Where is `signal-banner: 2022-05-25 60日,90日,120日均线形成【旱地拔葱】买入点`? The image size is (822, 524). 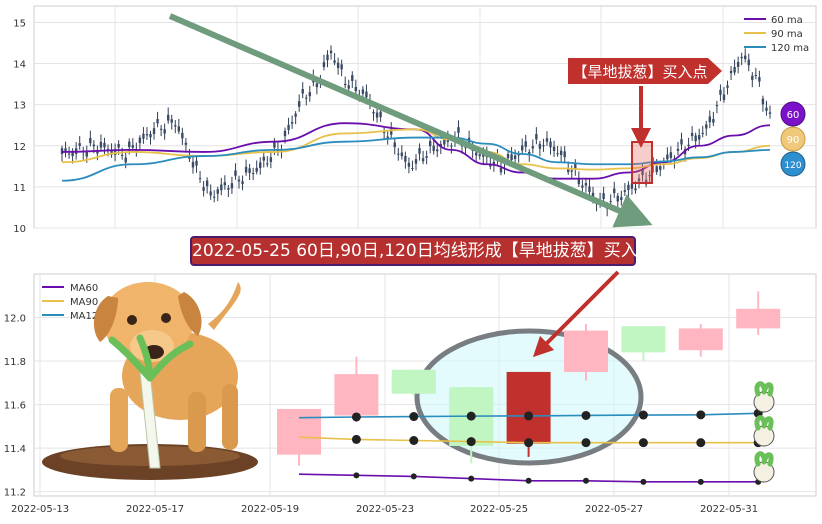 signal-banner: 2022-05-25 60日,90日,120日均线形成【旱地拔葱】买入点 is located at coordinates (422, 251).